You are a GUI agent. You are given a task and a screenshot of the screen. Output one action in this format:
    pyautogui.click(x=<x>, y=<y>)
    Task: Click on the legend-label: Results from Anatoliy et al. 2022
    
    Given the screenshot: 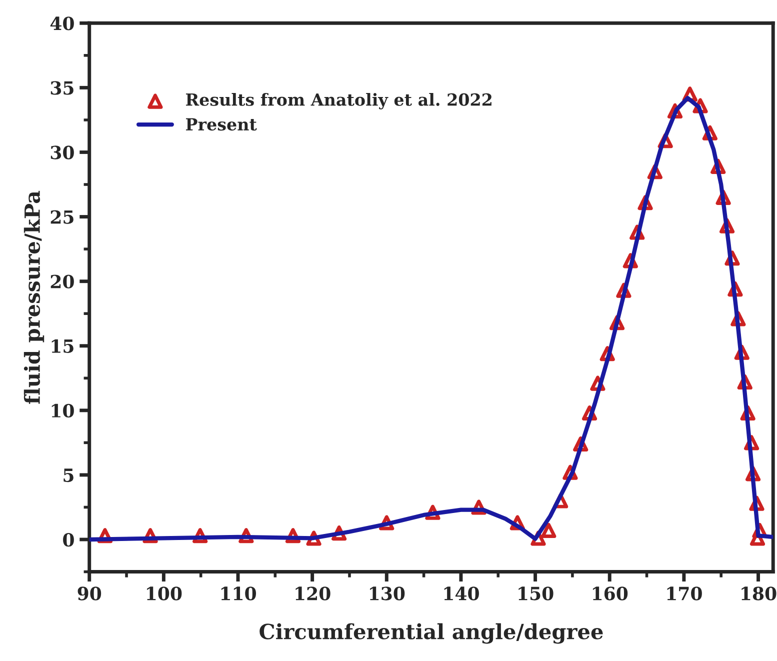 What is the action you would take?
    pyautogui.click(x=339, y=101)
    